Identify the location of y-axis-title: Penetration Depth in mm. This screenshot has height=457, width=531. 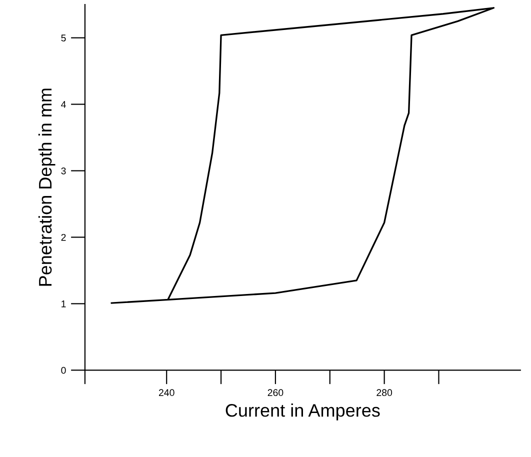
(47, 187).